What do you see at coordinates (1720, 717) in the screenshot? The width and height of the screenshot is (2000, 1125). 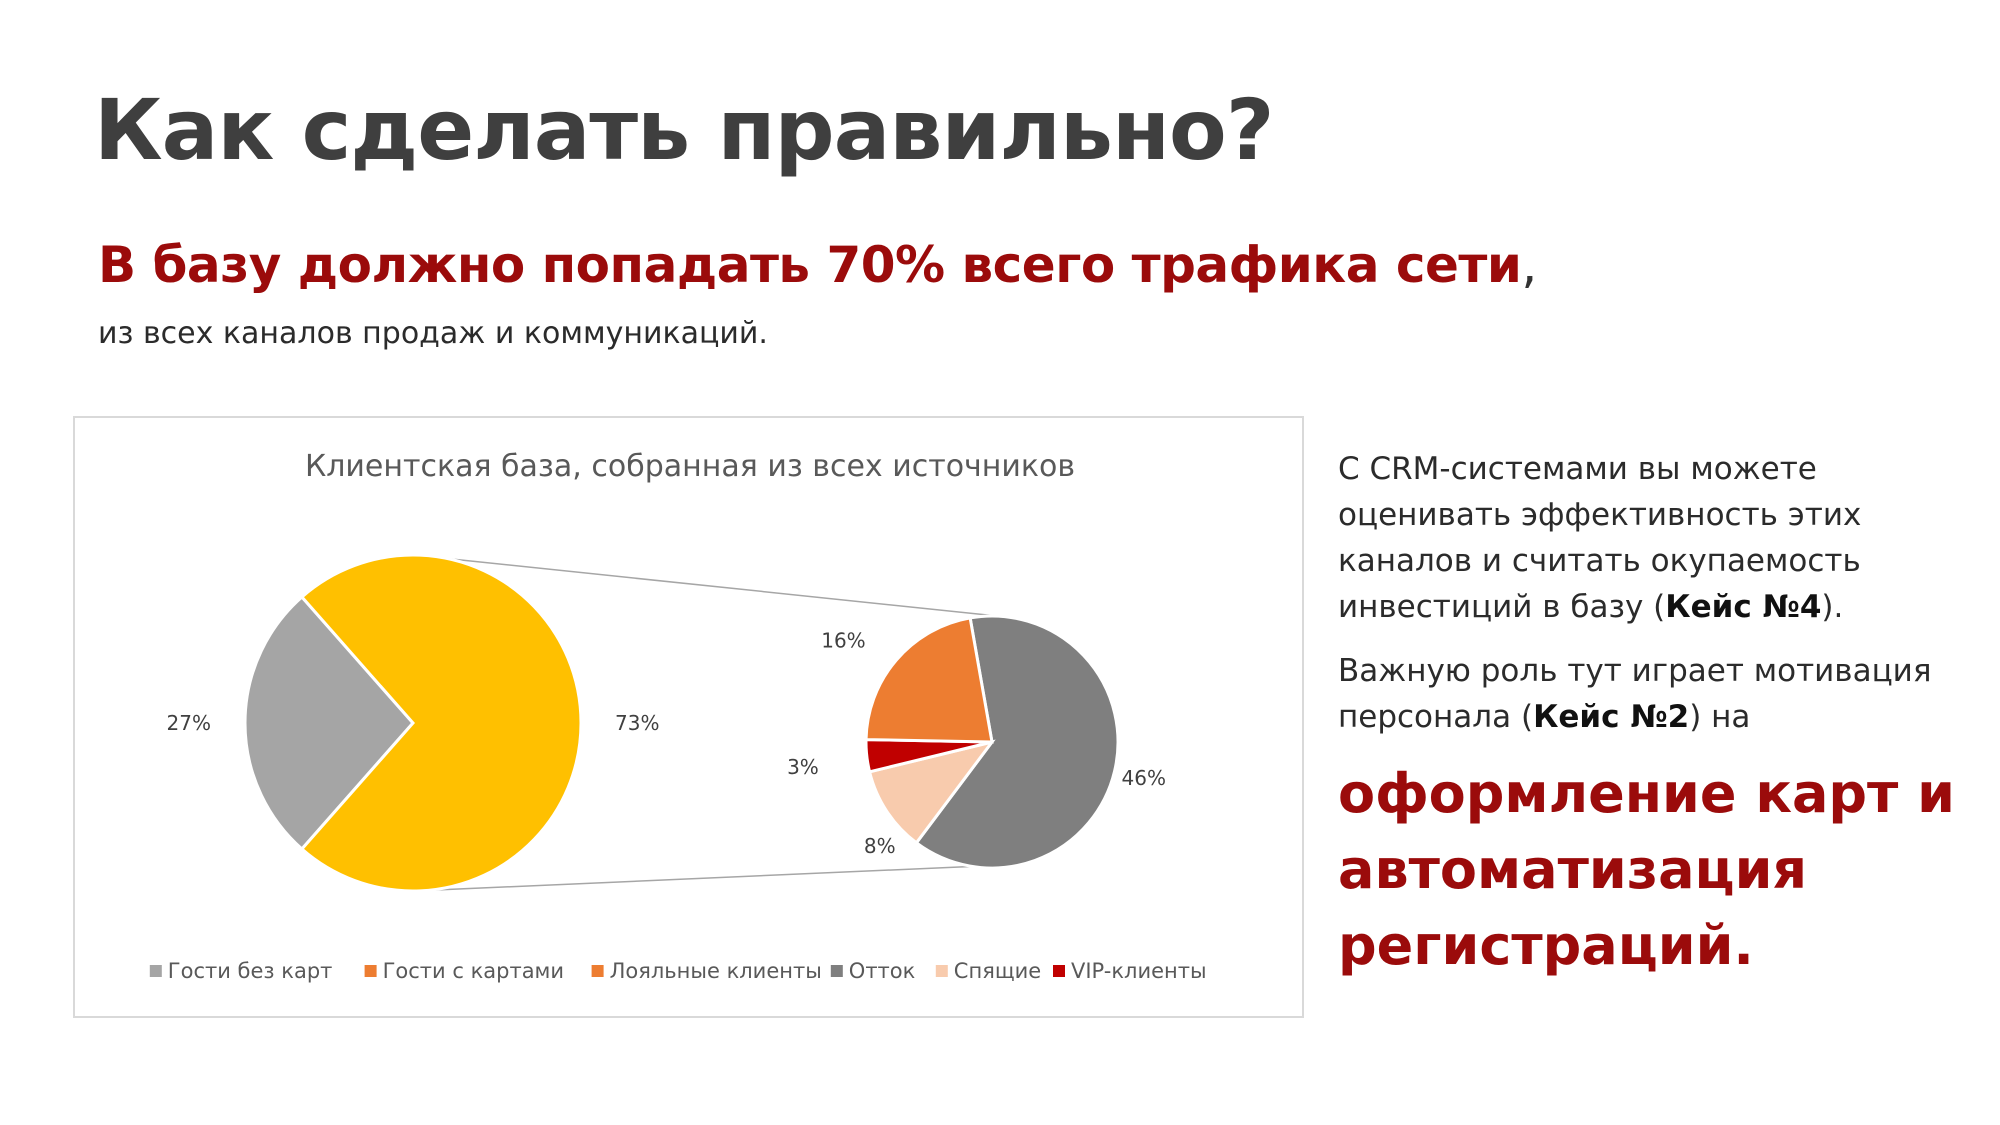 I see `motivation-text-end: ) на` at bounding box center [1720, 717].